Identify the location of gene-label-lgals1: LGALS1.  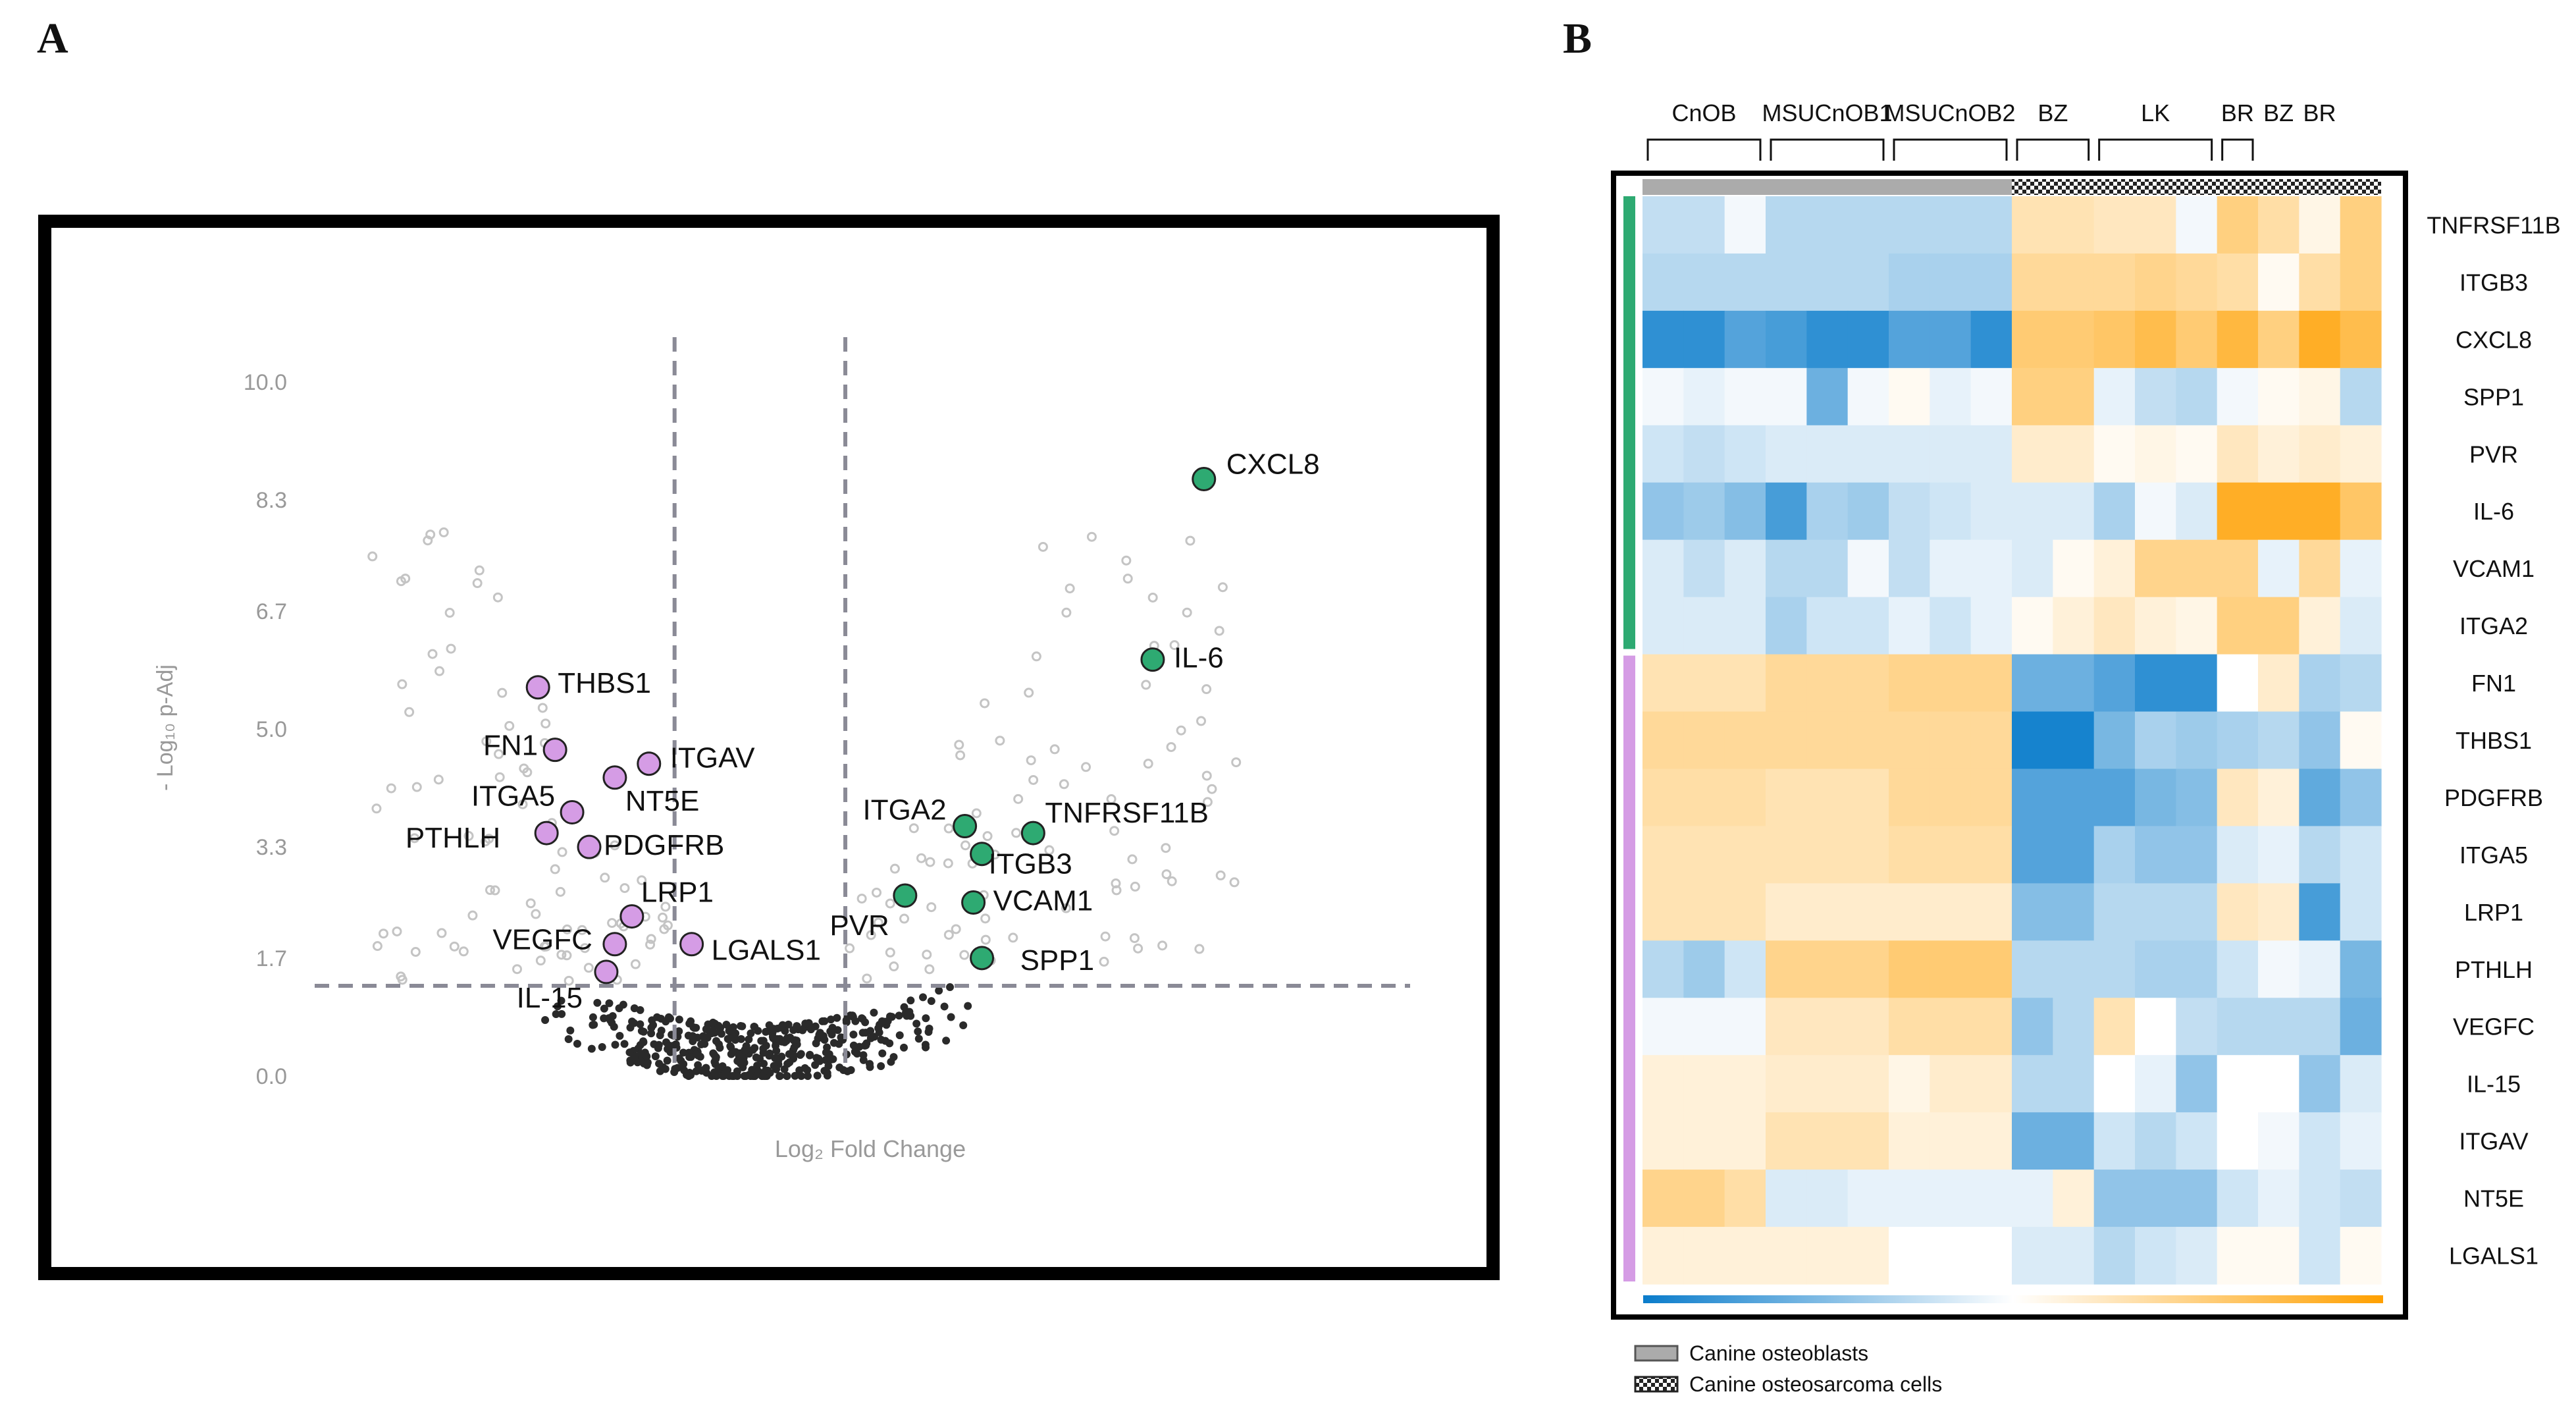
(766, 950).